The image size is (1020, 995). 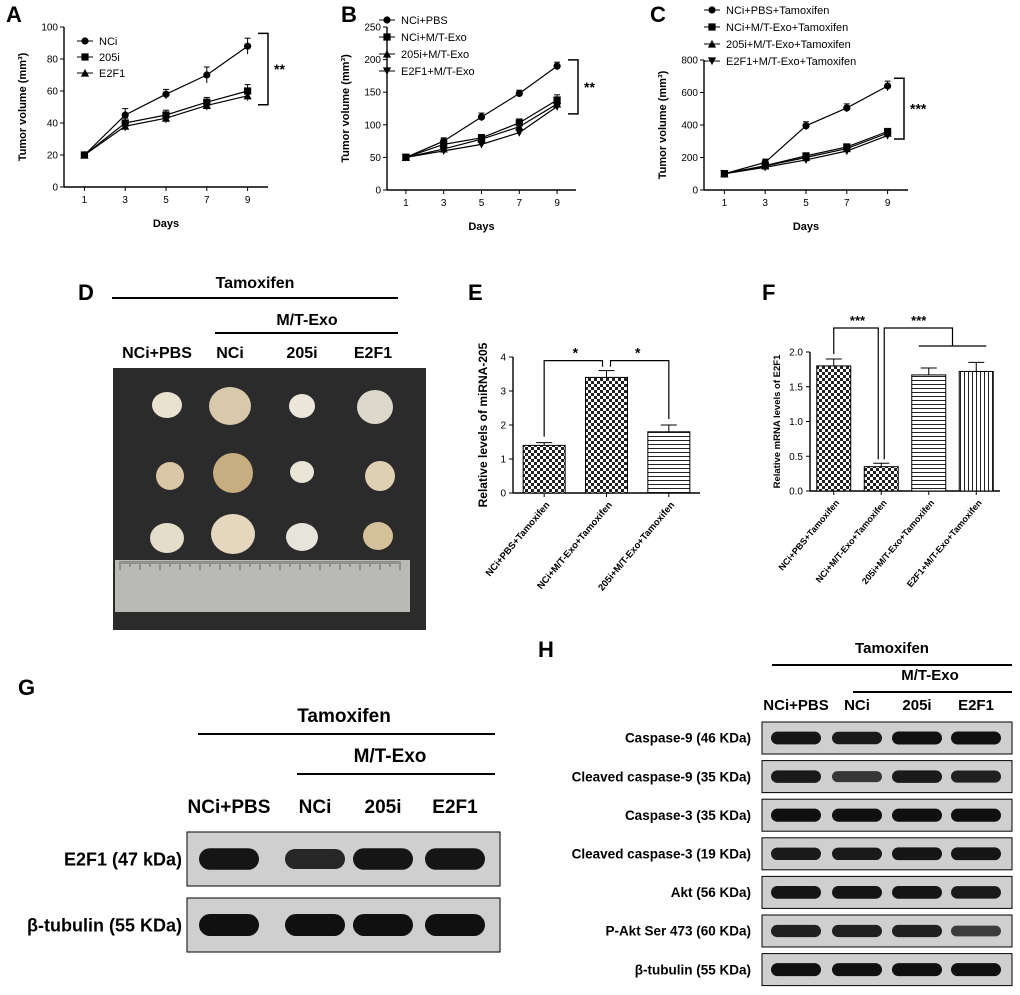 I want to click on blot-row-label: Caspase-9 (46 KDa), so click(x=688, y=738).